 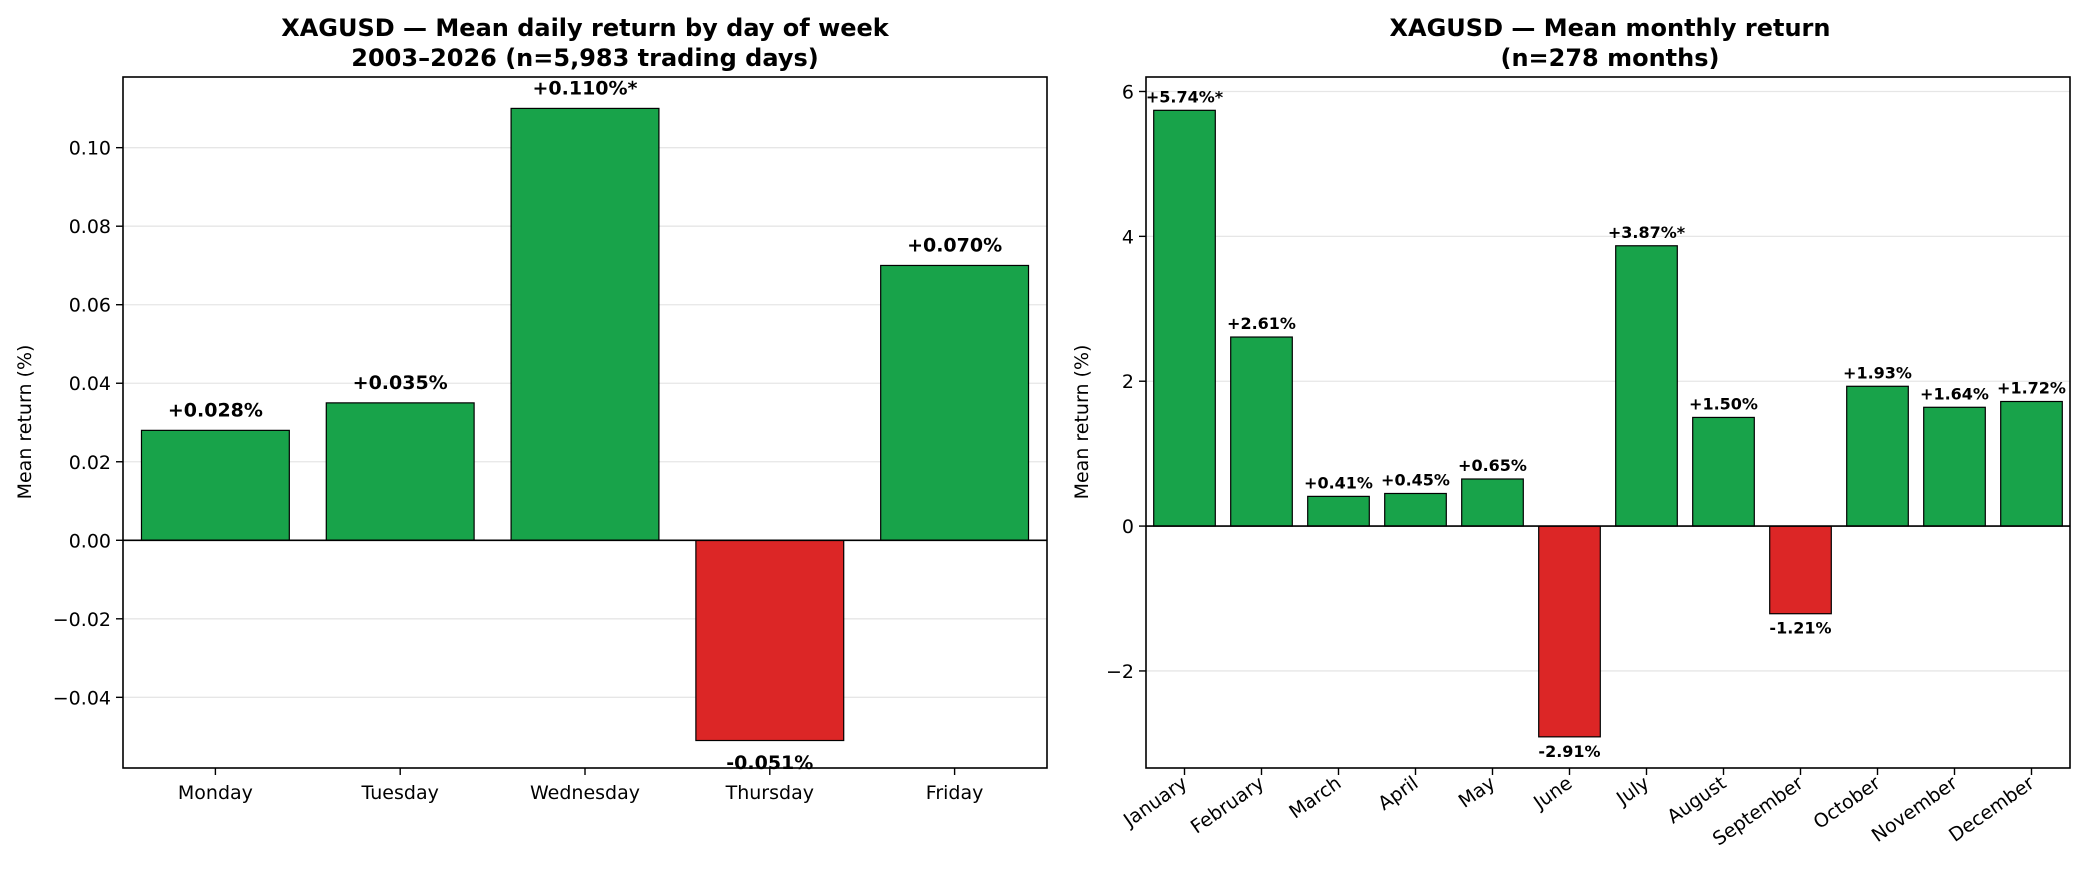 What do you see at coordinates (1954, 466) in the screenshot?
I see `bar-november` at bounding box center [1954, 466].